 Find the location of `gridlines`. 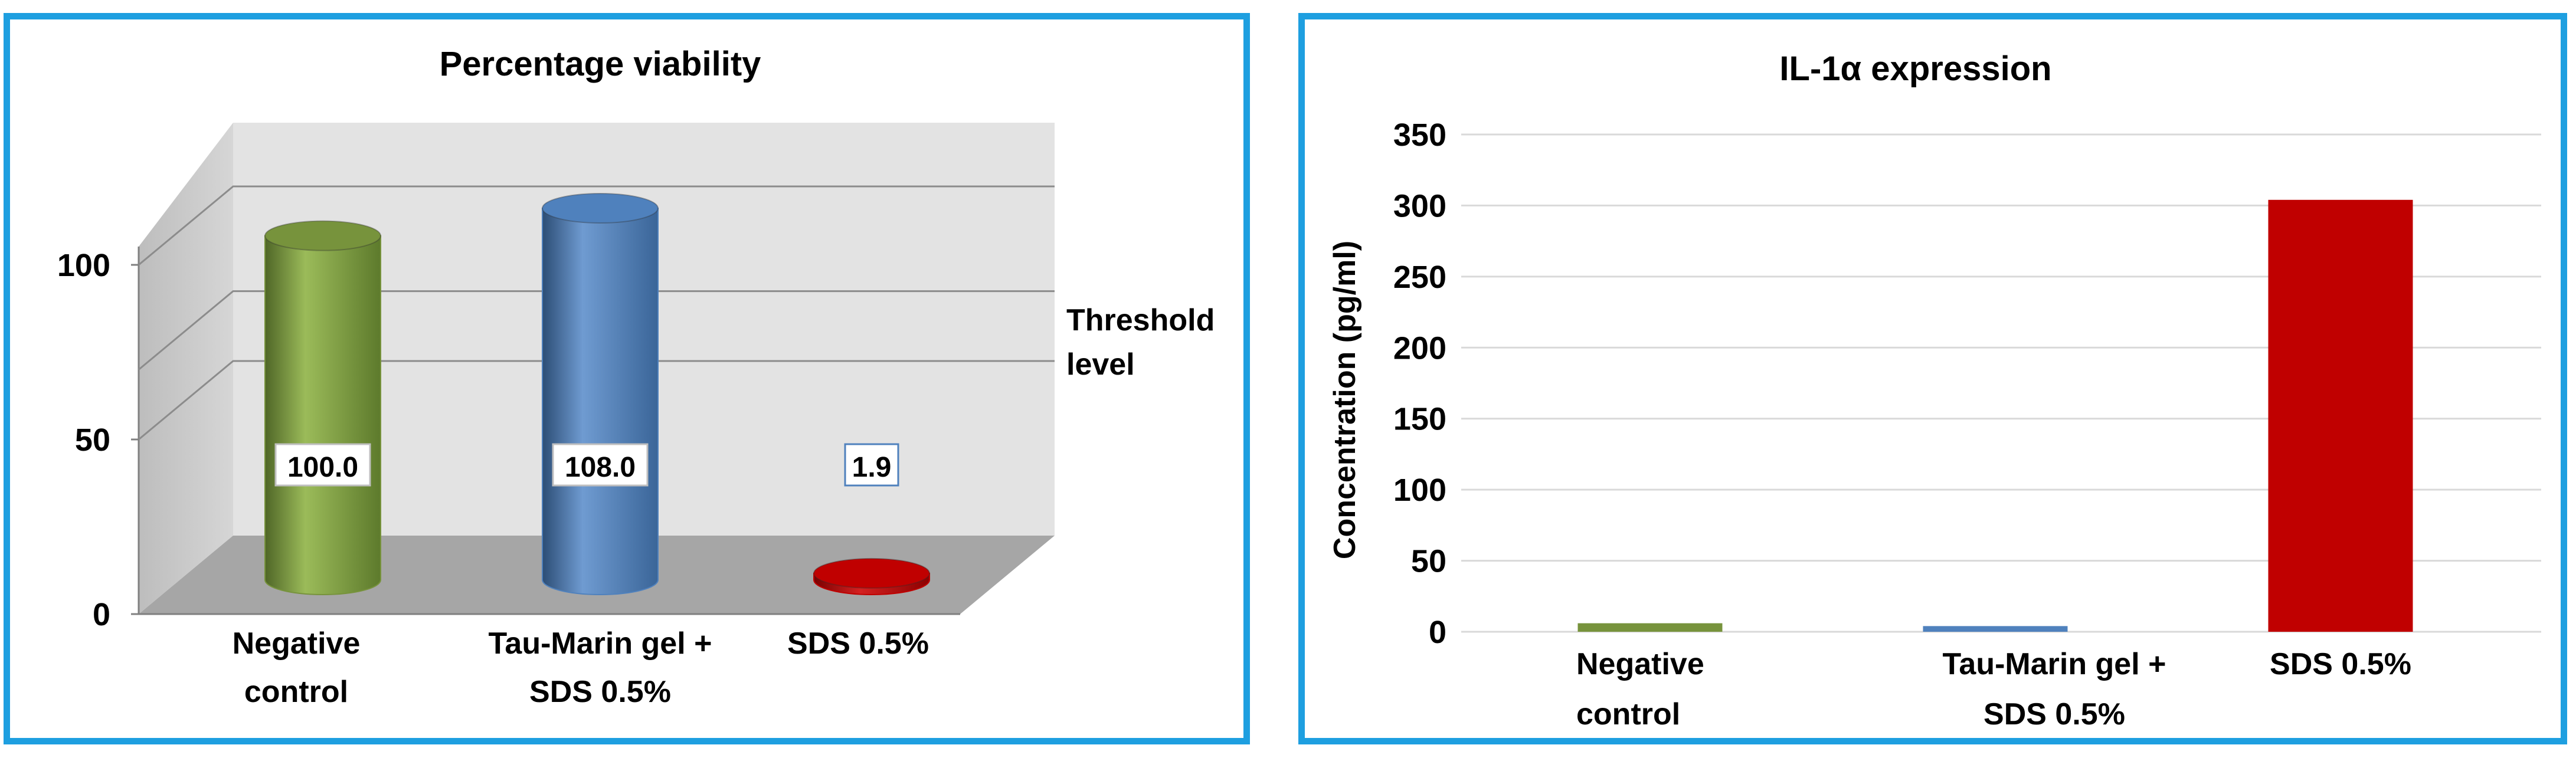

gridlines is located at coordinates (597, 313).